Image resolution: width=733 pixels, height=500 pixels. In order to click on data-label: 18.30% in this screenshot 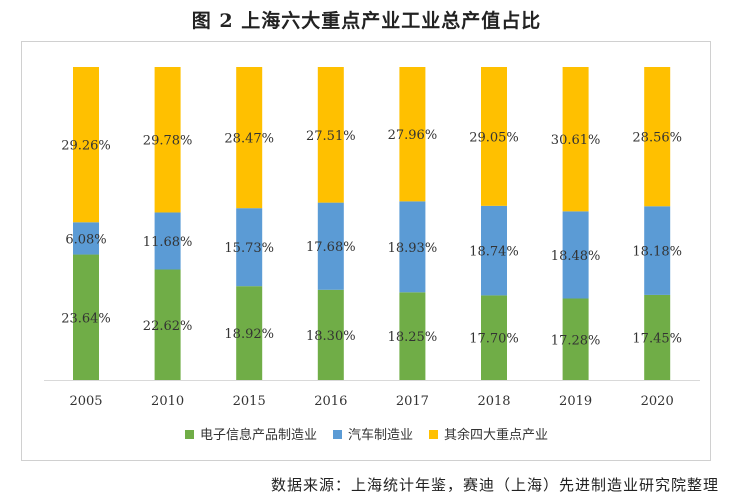, I will do `click(331, 336)`.